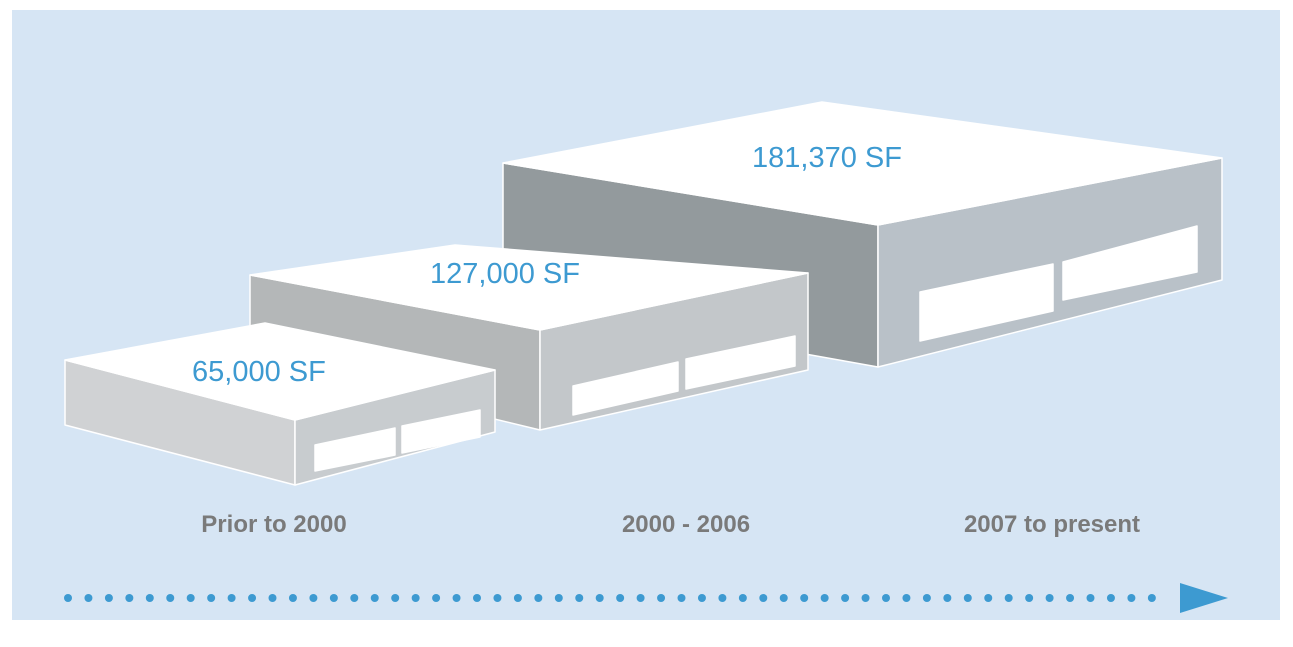  What do you see at coordinates (505, 274) in the screenshot?
I see `area-label: 127,000 SF` at bounding box center [505, 274].